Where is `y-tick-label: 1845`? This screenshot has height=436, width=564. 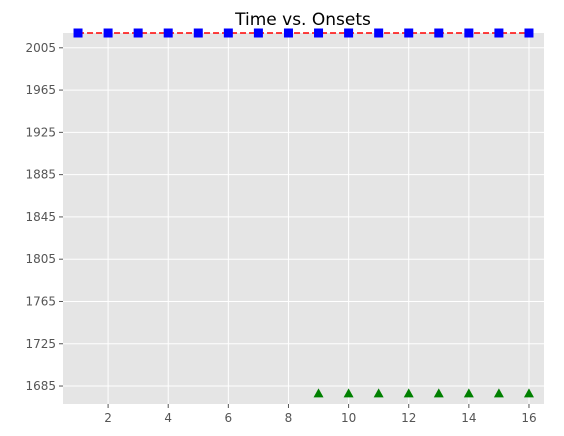
y-tick-label: 1845 is located at coordinates (40, 217).